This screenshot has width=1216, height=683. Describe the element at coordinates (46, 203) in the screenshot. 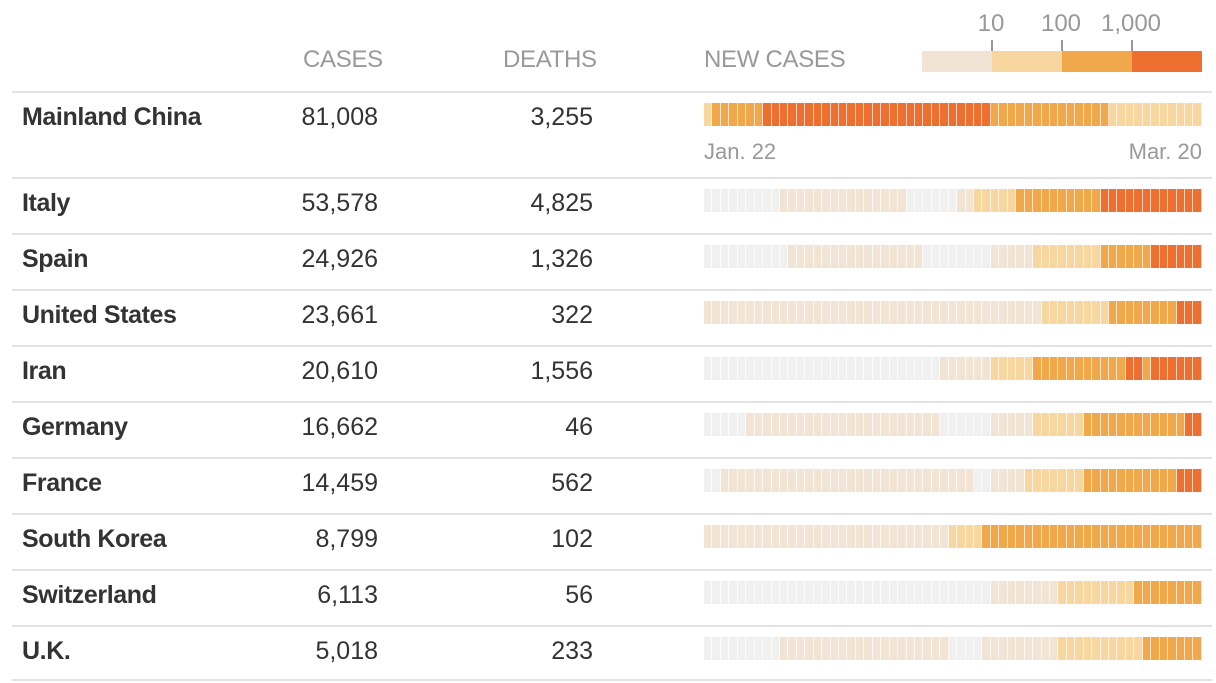

I see `country-name: Italy` at that location.